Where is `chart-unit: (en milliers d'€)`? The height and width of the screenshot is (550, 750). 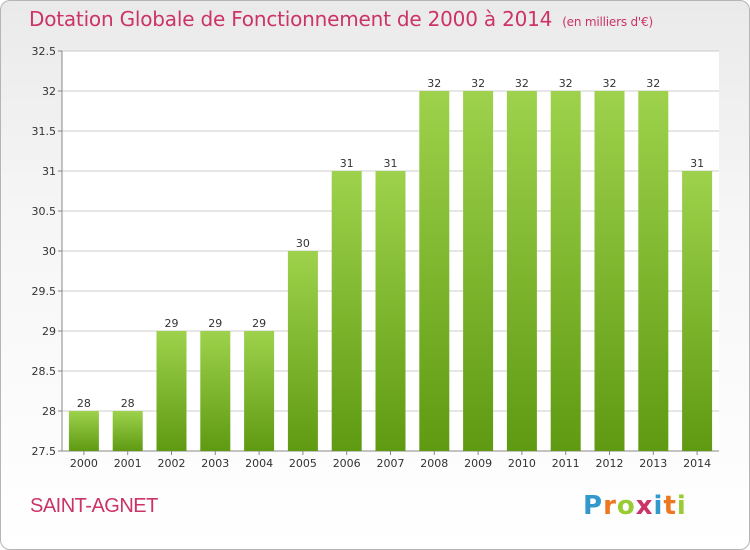
chart-unit: (en milliers d'€) is located at coordinates (607, 22).